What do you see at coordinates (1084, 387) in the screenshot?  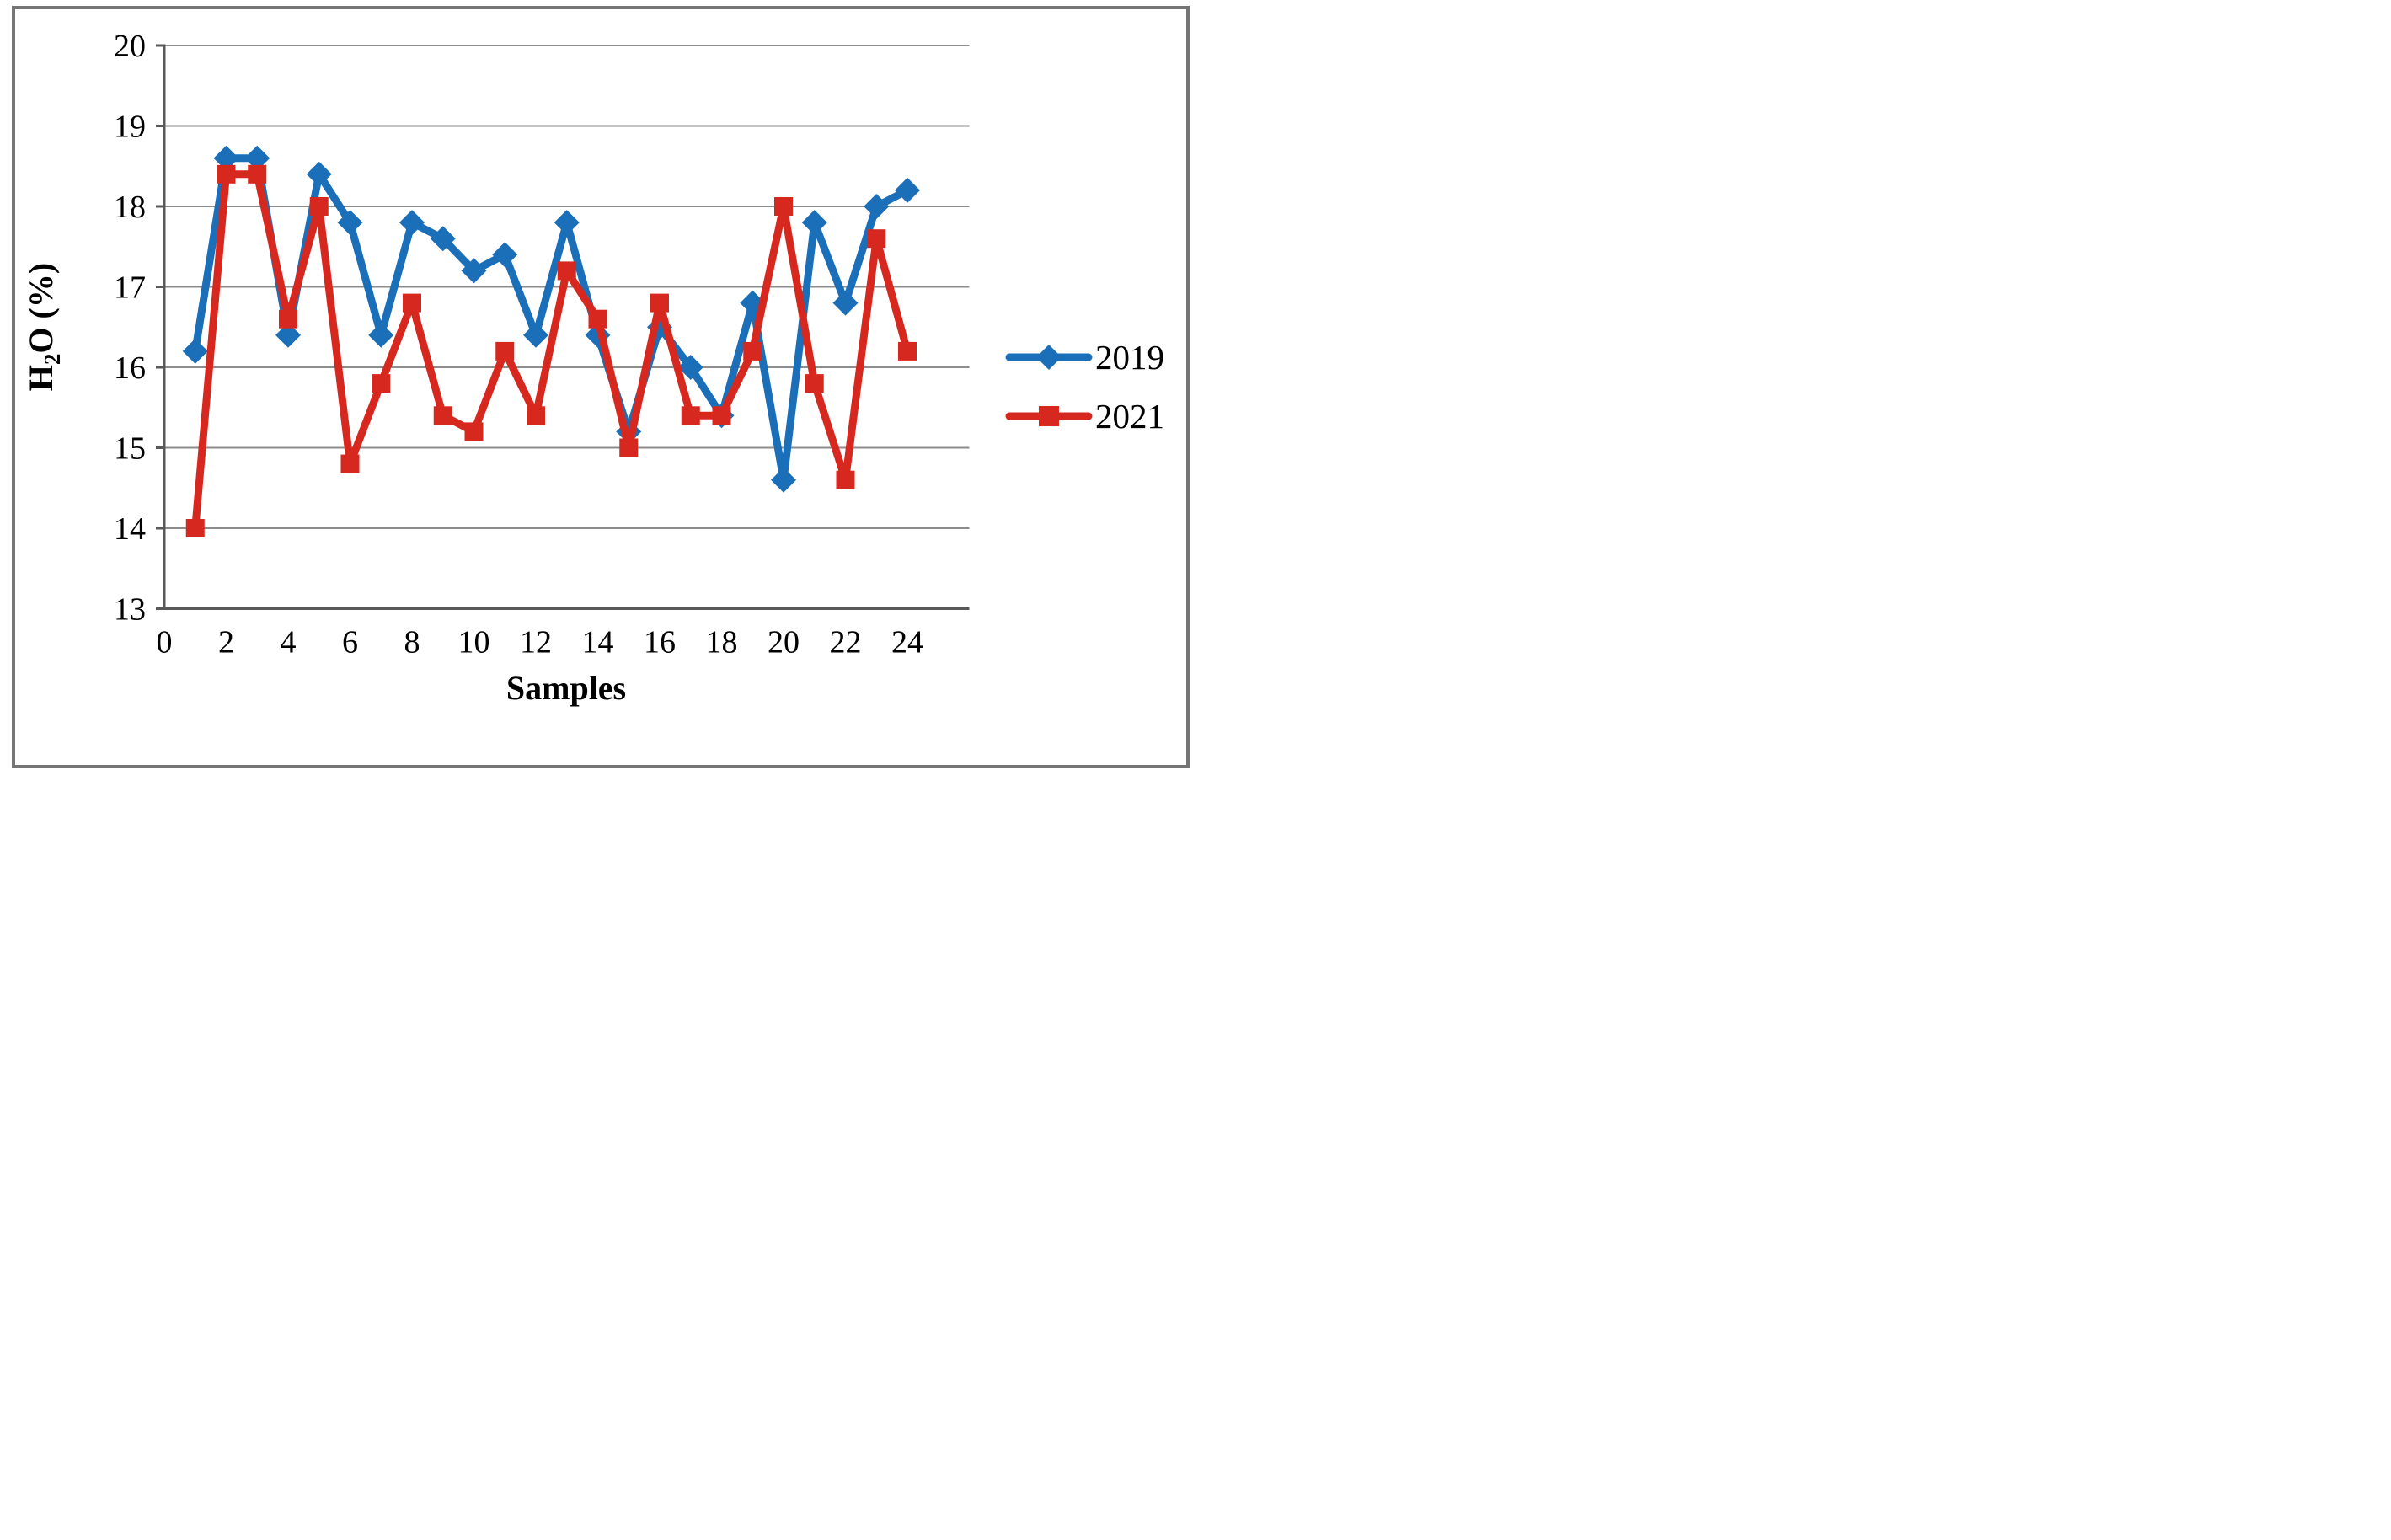 I see `legend: 2019 2021` at bounding box center [1084, 387].